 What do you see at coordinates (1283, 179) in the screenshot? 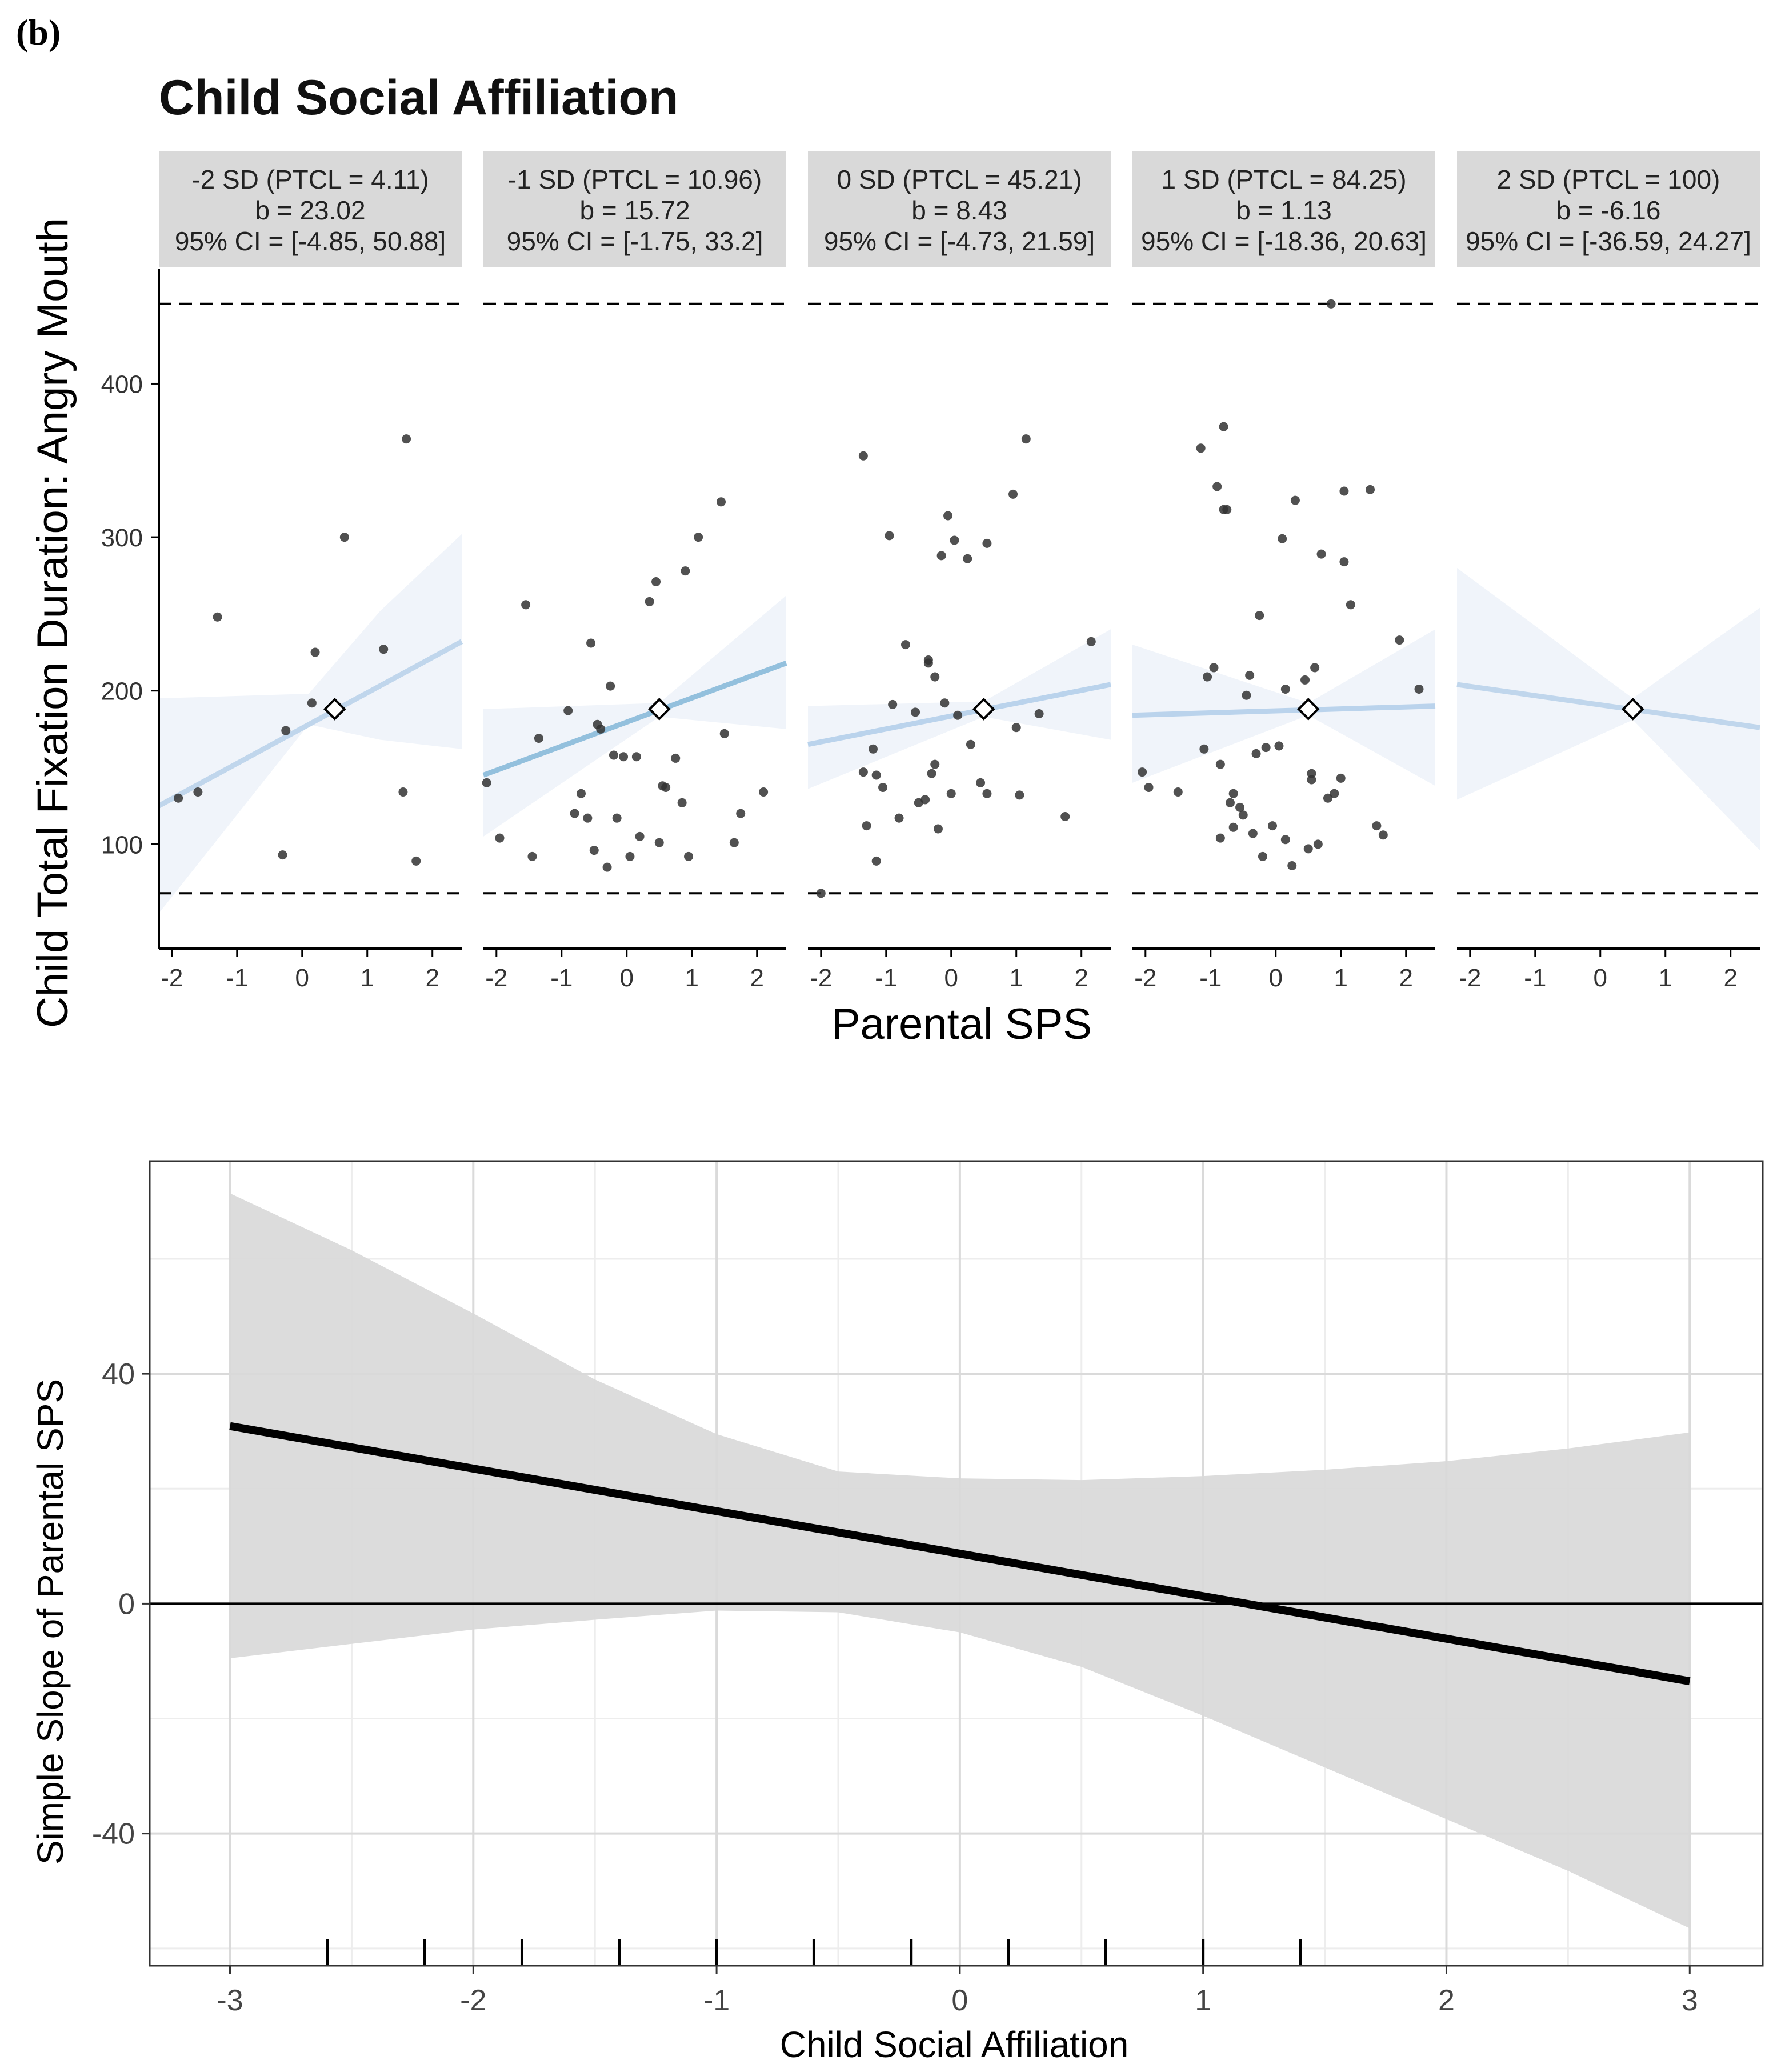
I see `facet-strip-label: 1 SD (PTCL = 84.25)` at bounding box center [1283, 179].